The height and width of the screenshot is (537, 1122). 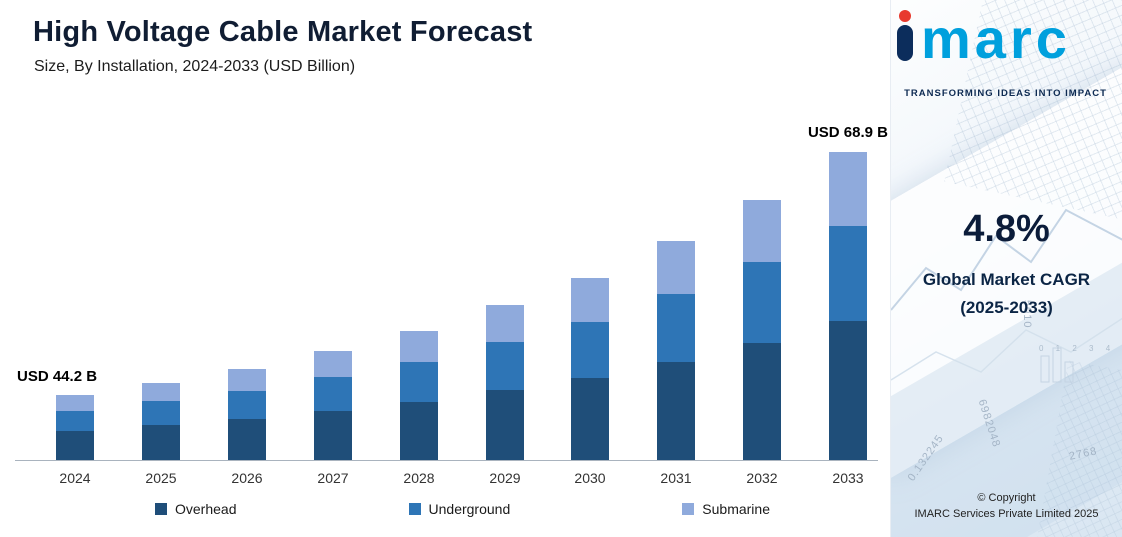 I want to click on data-label-last-total: USD 68.9 B, so click(x=848, y=132).